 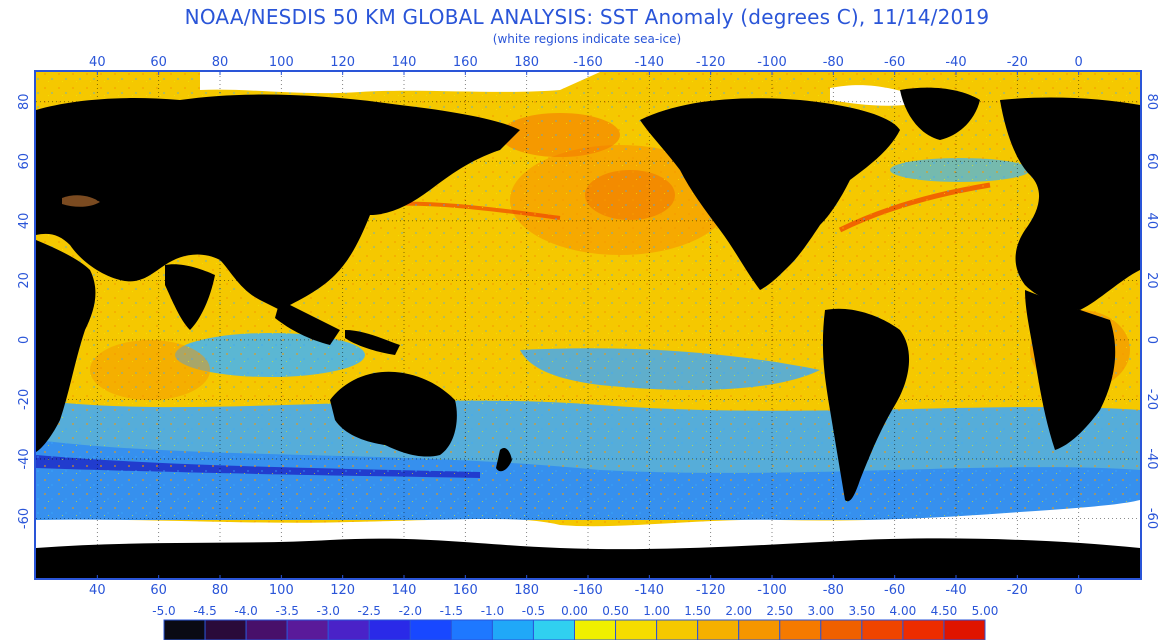 I want to click on longitude-label-bottom: 140, so click(x=404, y=590).